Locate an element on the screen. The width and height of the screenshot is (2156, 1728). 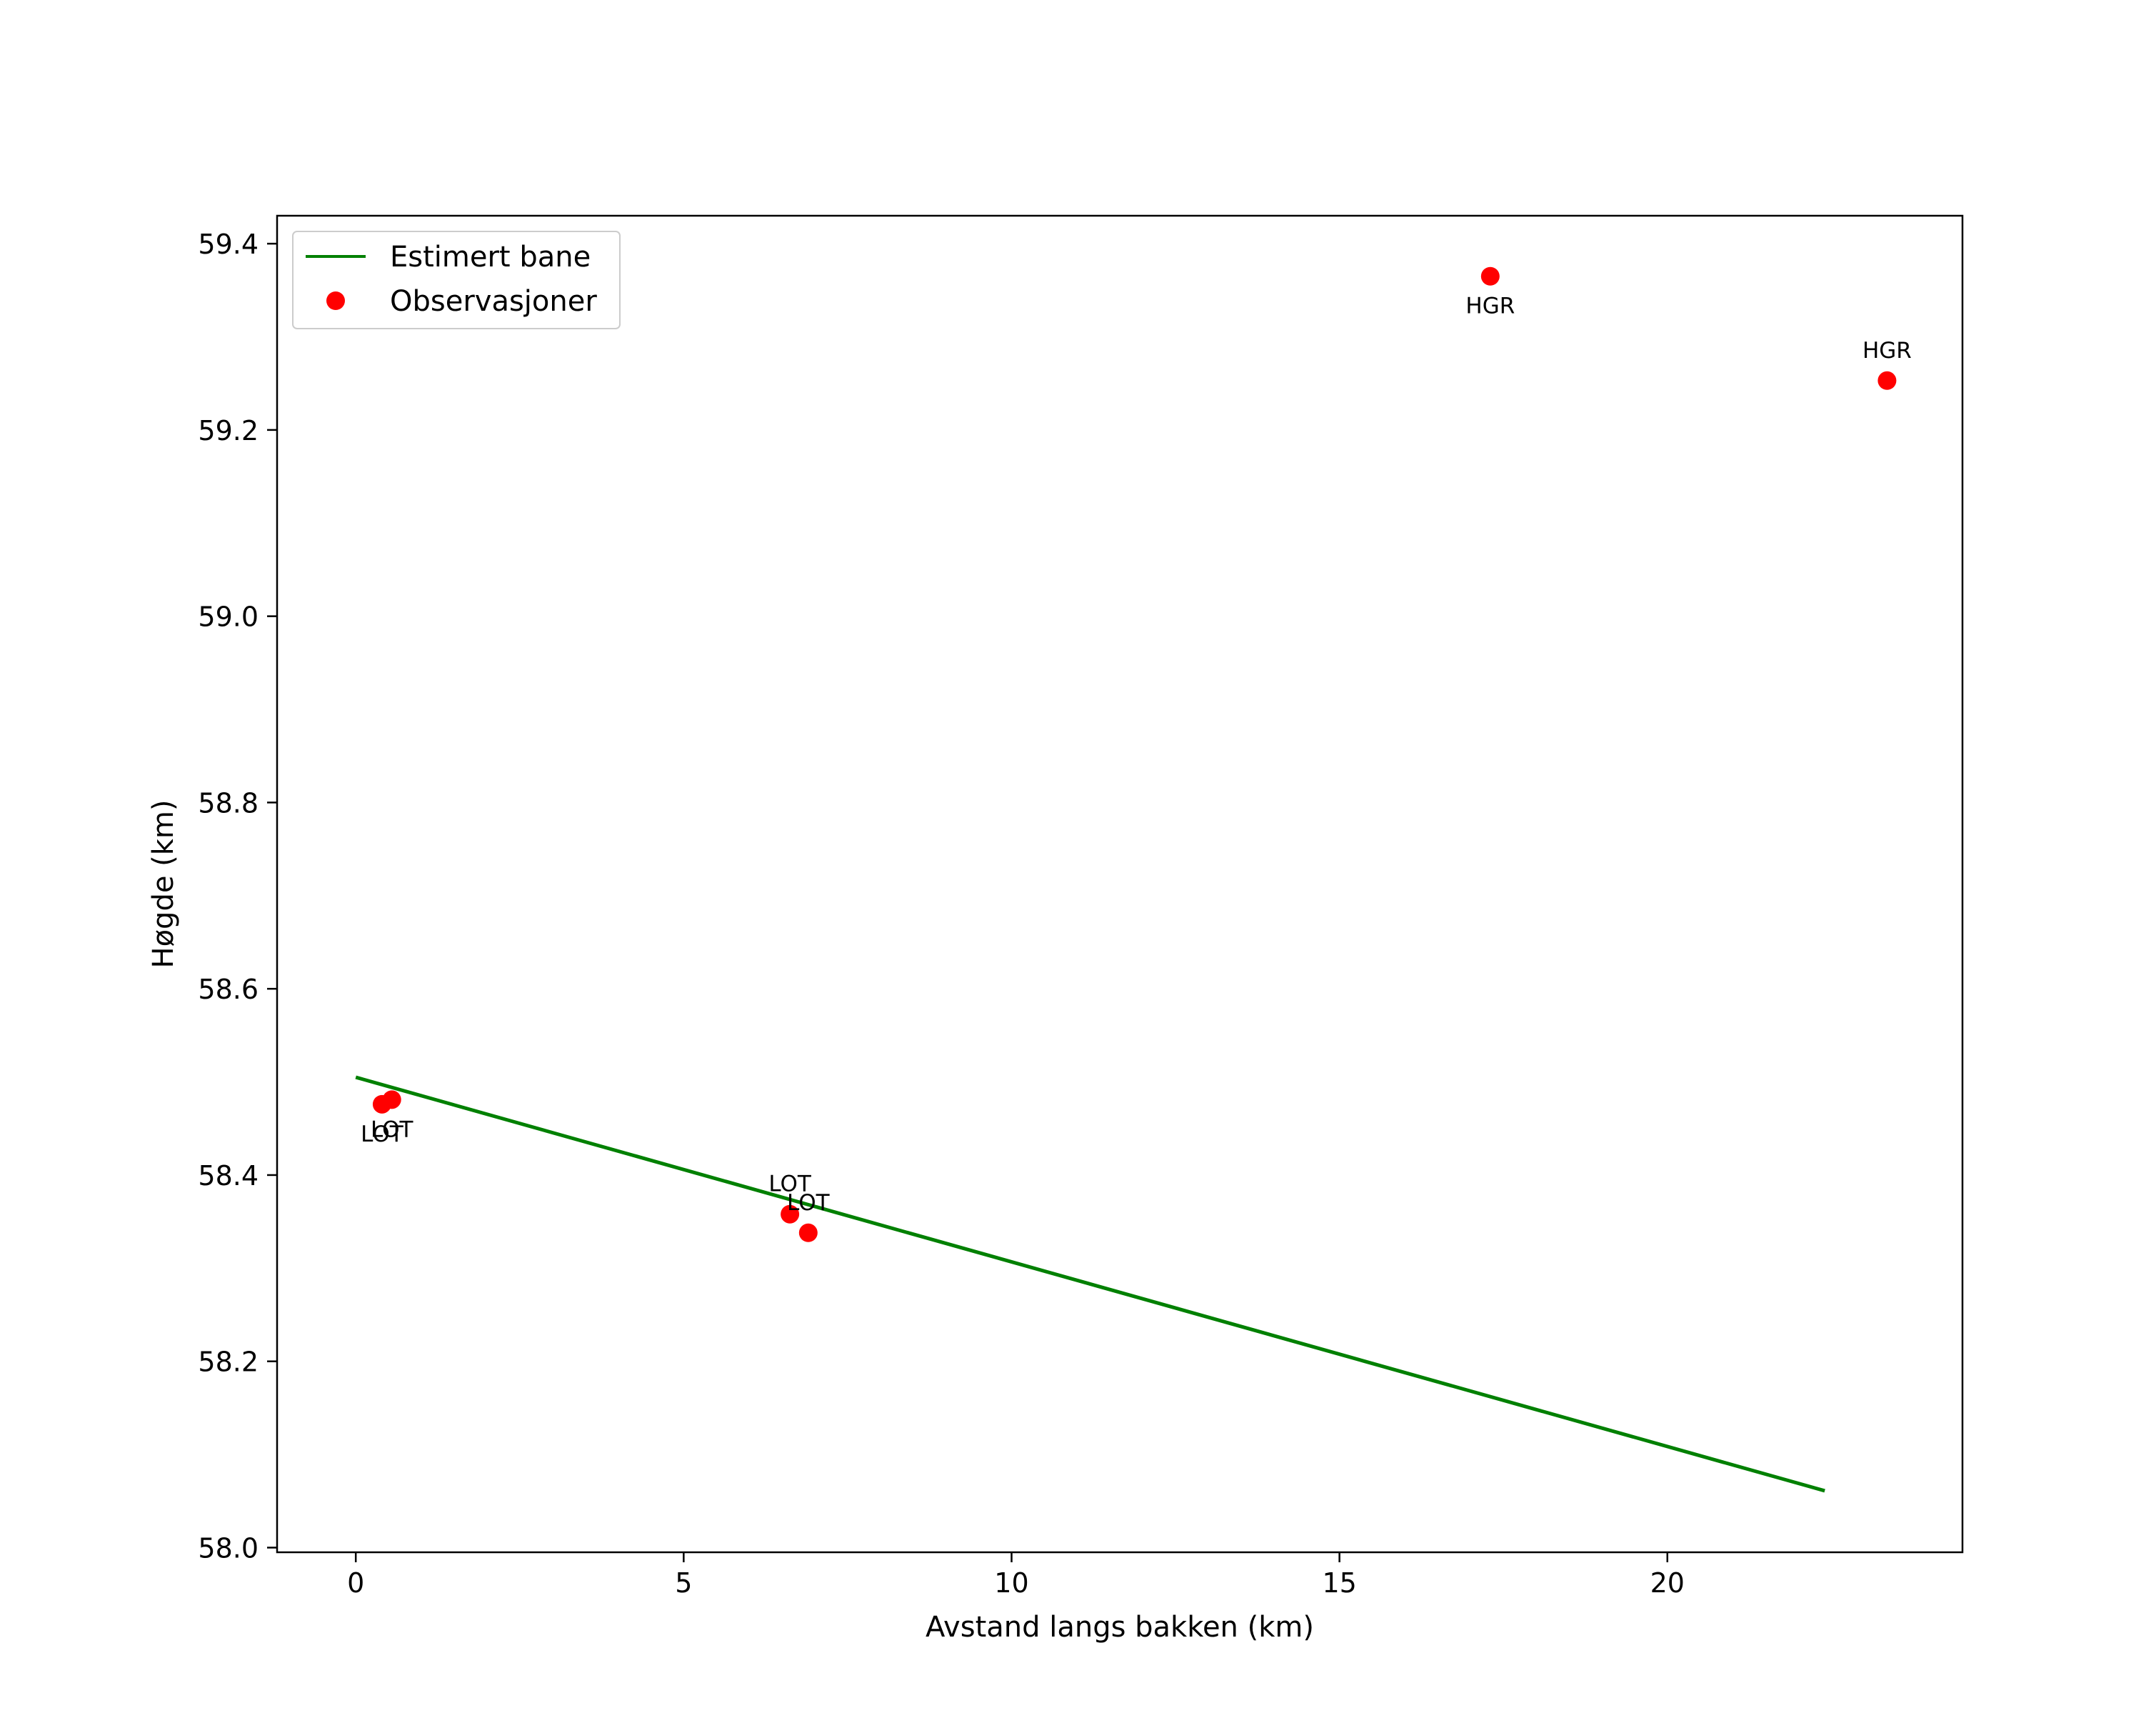
y-axis-label: Høgde (km) is located at coordinates (164, 884).